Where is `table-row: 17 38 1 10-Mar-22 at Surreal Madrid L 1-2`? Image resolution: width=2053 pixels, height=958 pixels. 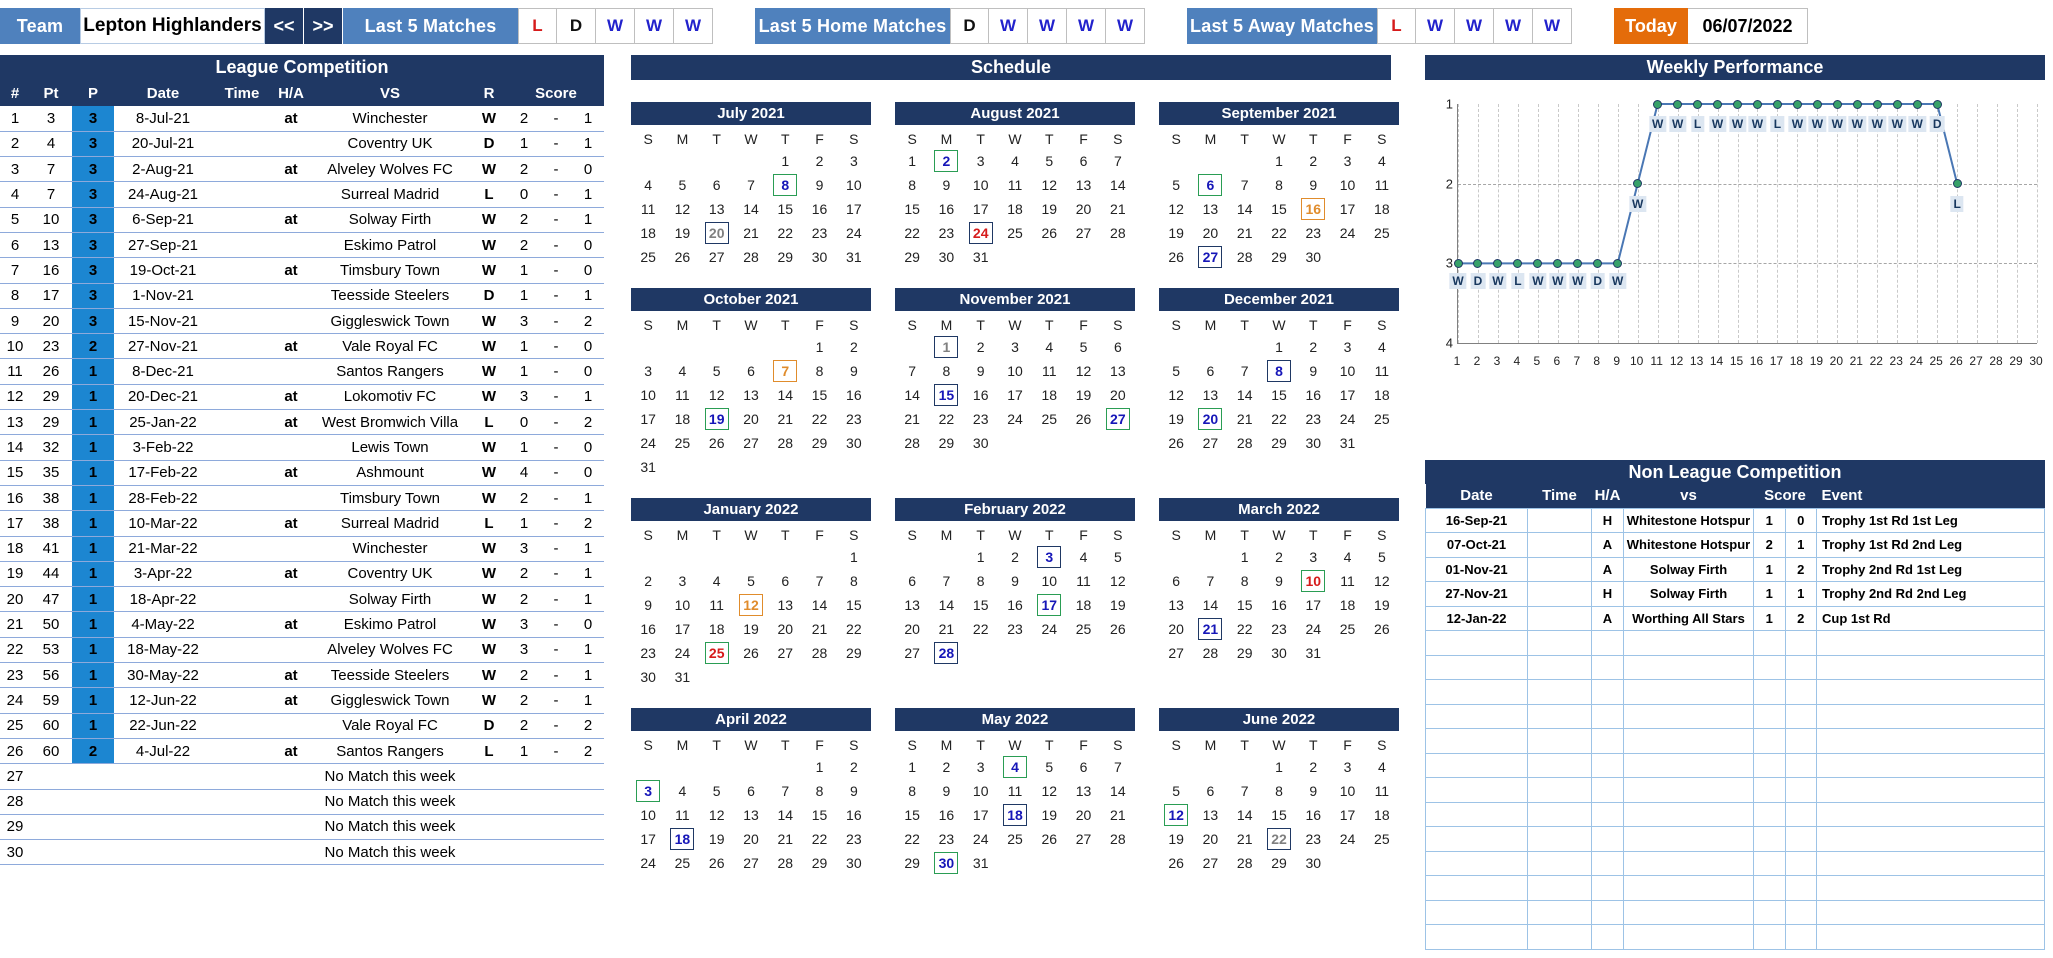
table-row: 17 38 1 10-Mar-22 at Surreal Madrid L 1-2 is located at coordinates (302, 523).